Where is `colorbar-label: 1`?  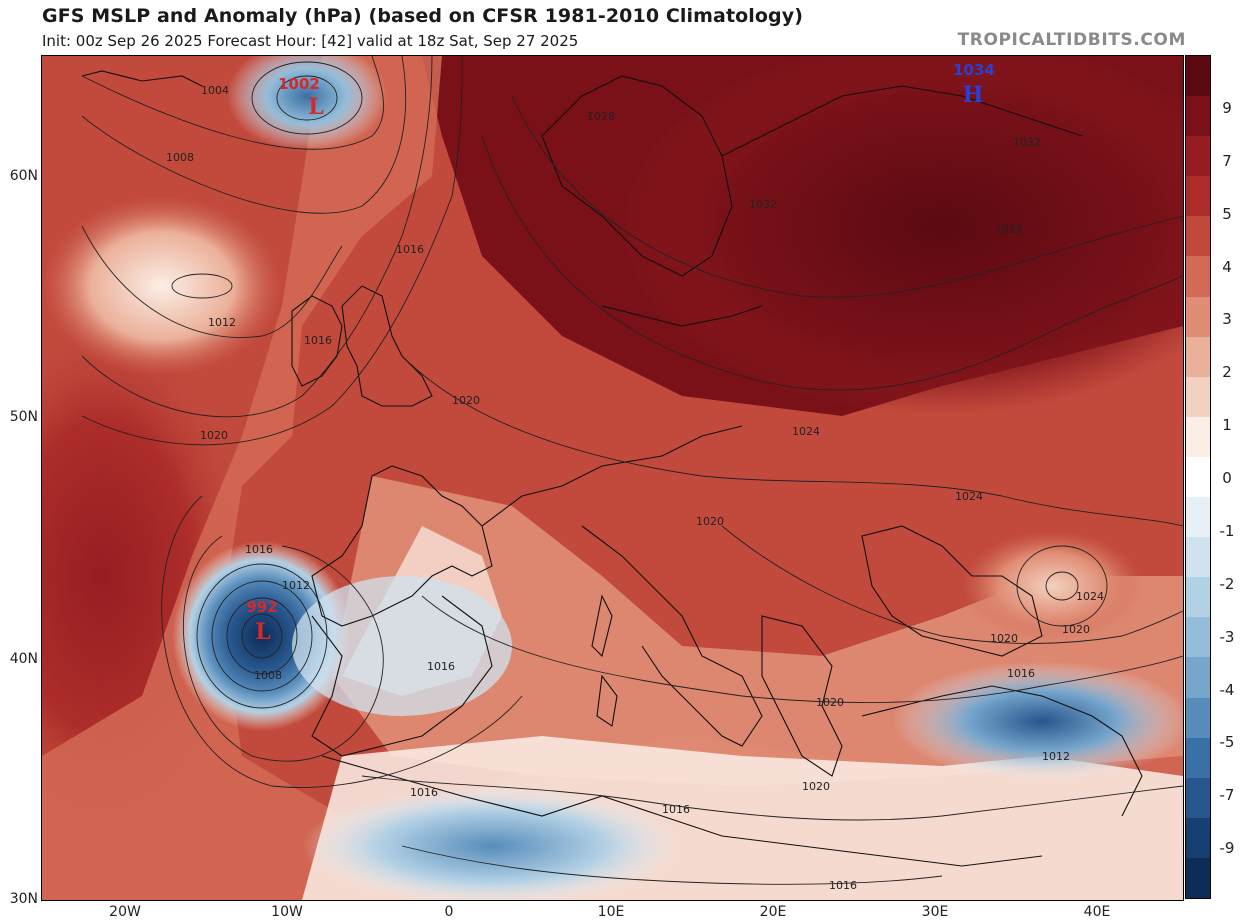 colorbar-label: 1 is located at coordinates (1227, 425).